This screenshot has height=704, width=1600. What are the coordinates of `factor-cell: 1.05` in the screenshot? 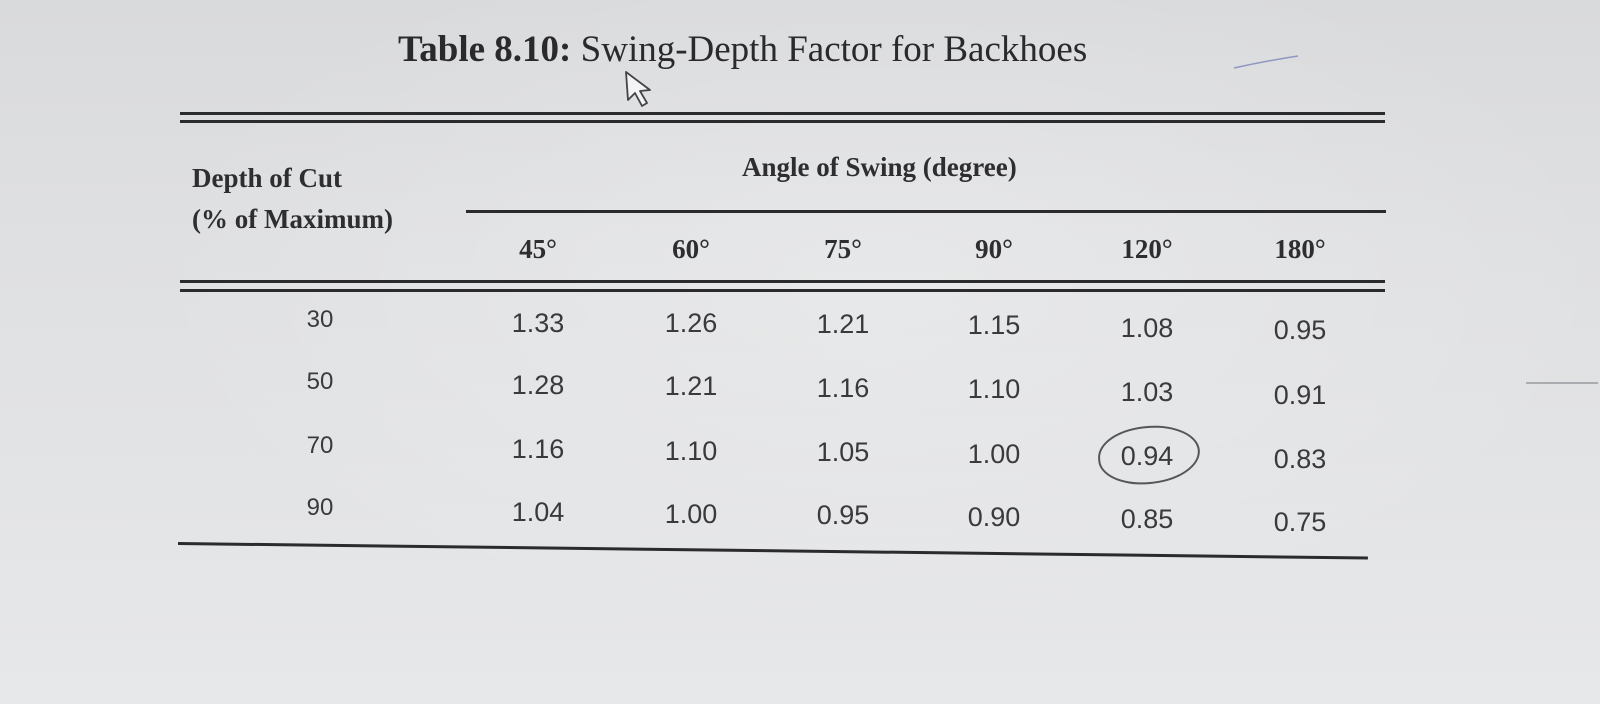 It's located at (843, 452).